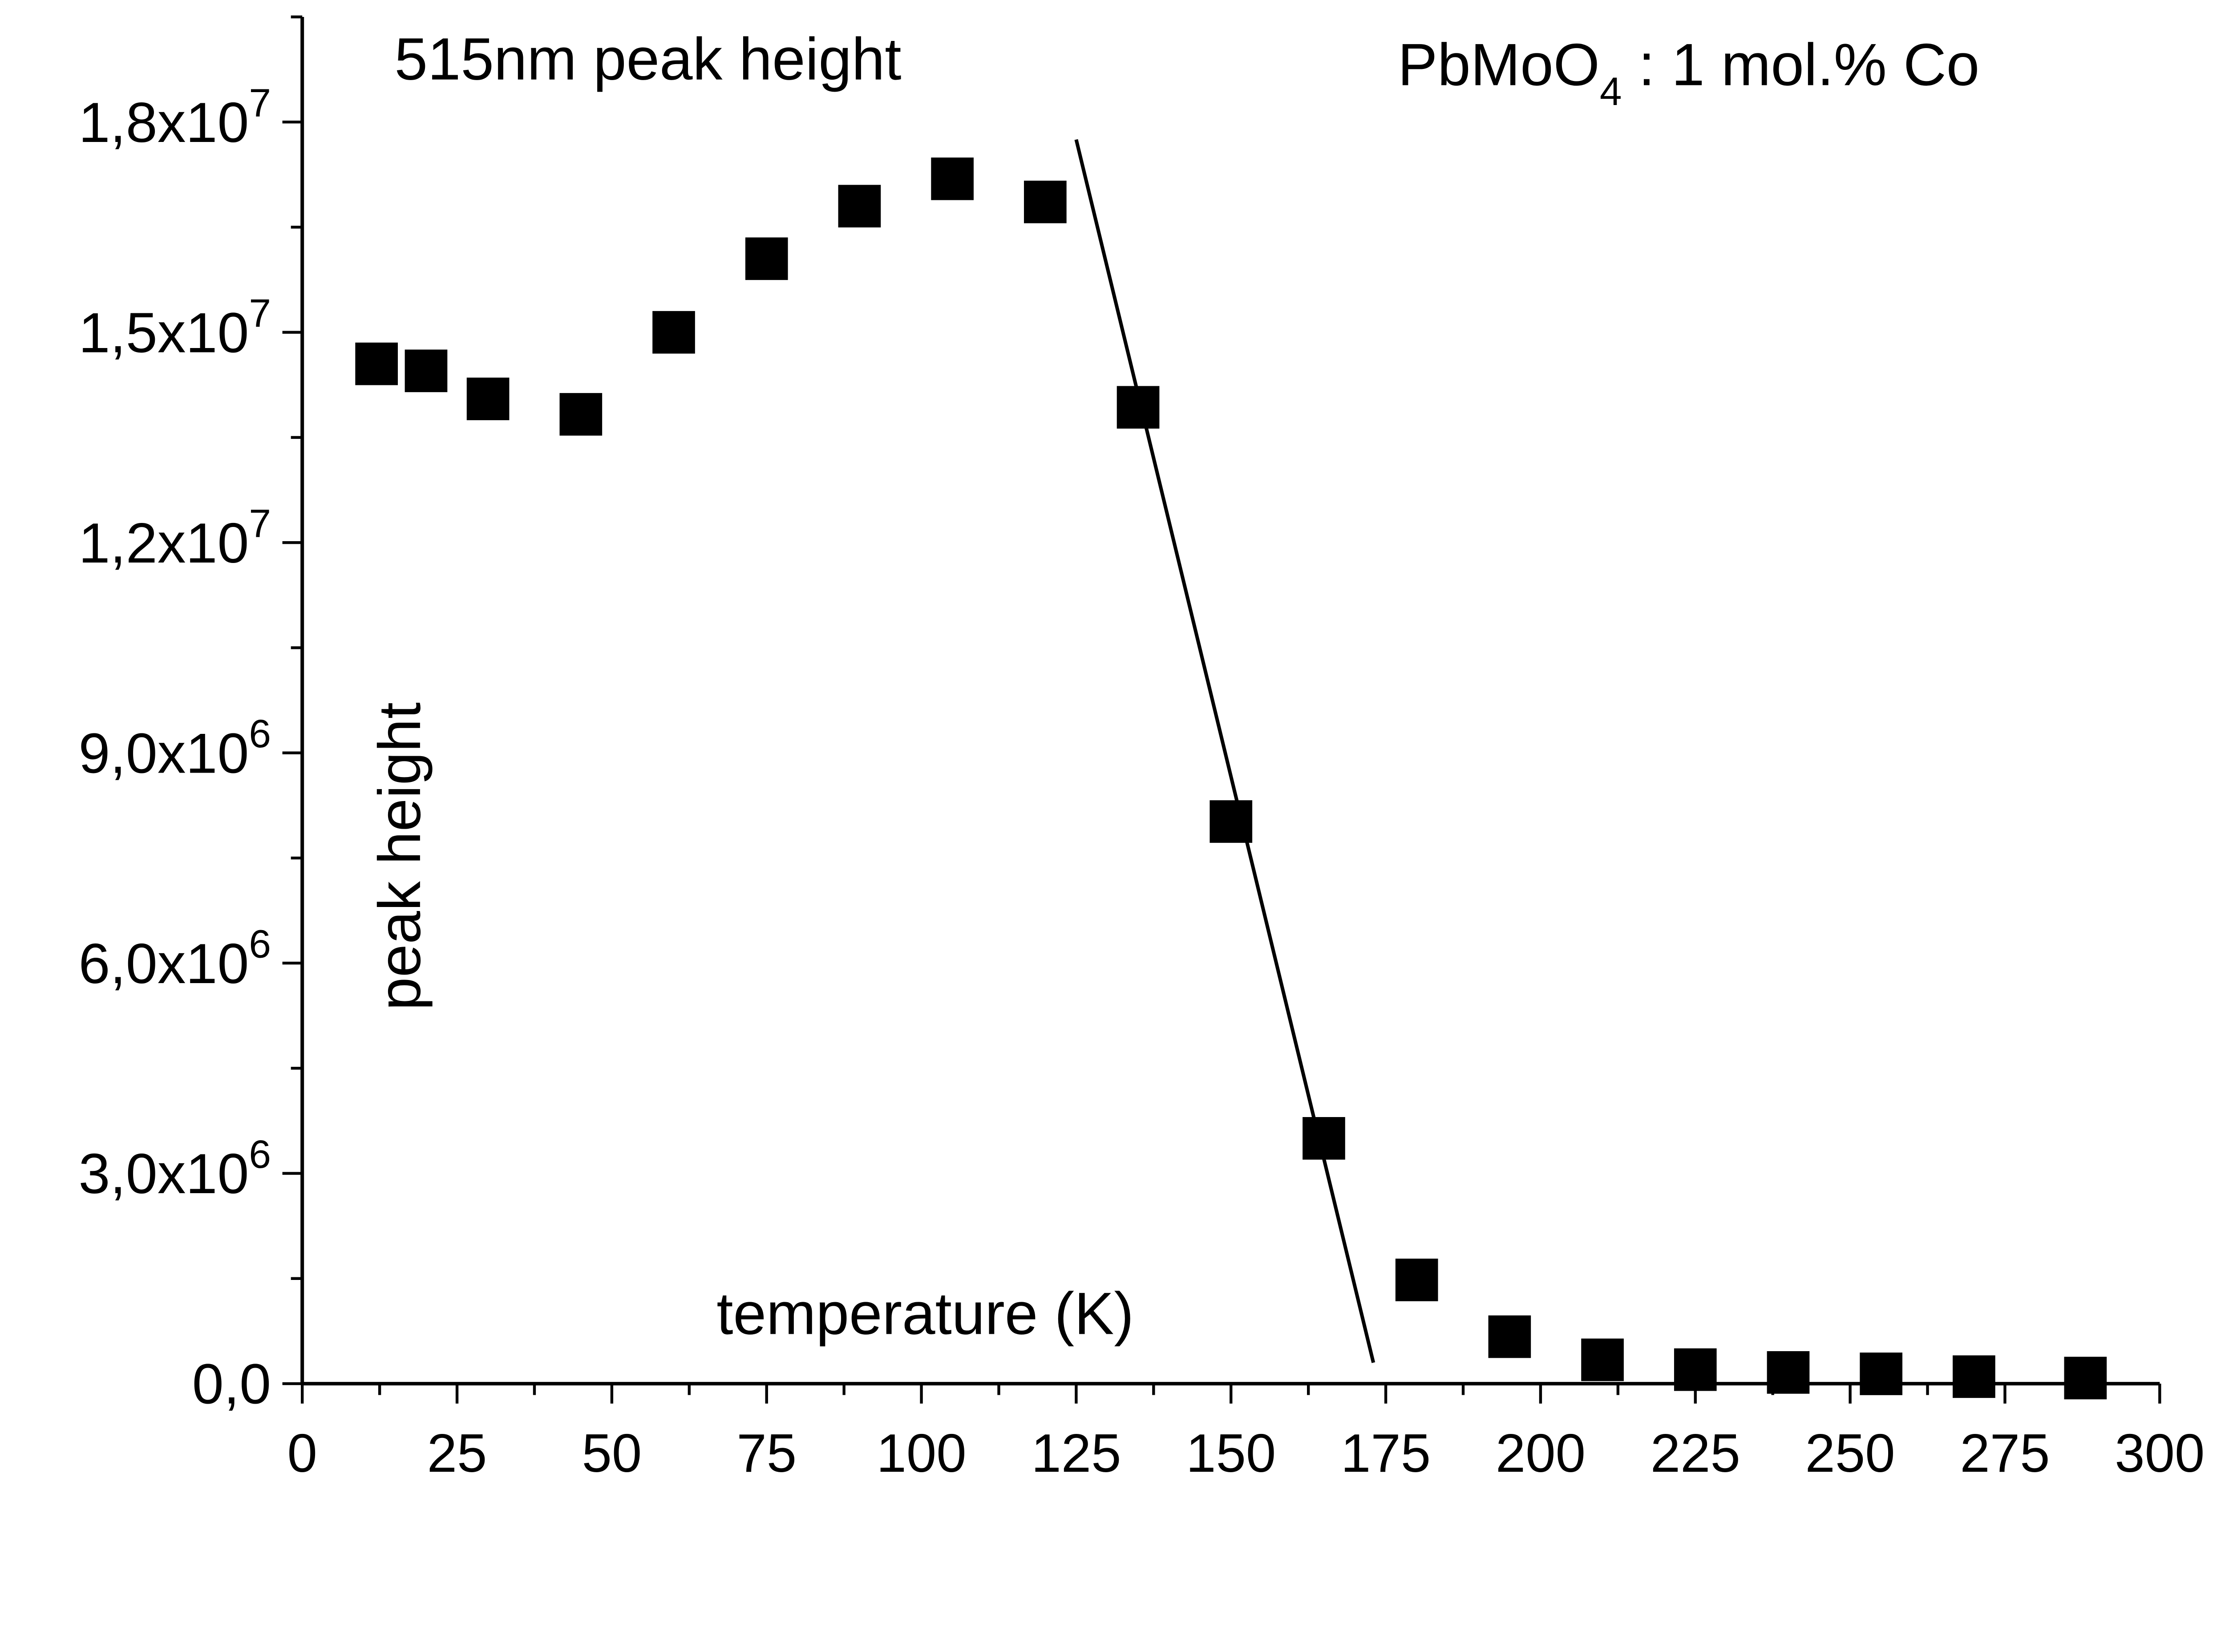 The image size is (2225, 1652). Describe the element at coordinates (647, 59) in the screenshot. I see `chart-title: 515nm peak height` at that location.